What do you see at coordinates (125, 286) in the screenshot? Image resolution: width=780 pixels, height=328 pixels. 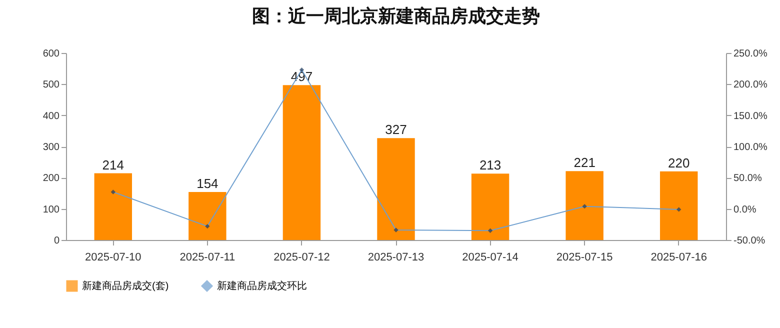 I see `legend-label: 新建商品房成交(套)` at bounding box center [125, 286].